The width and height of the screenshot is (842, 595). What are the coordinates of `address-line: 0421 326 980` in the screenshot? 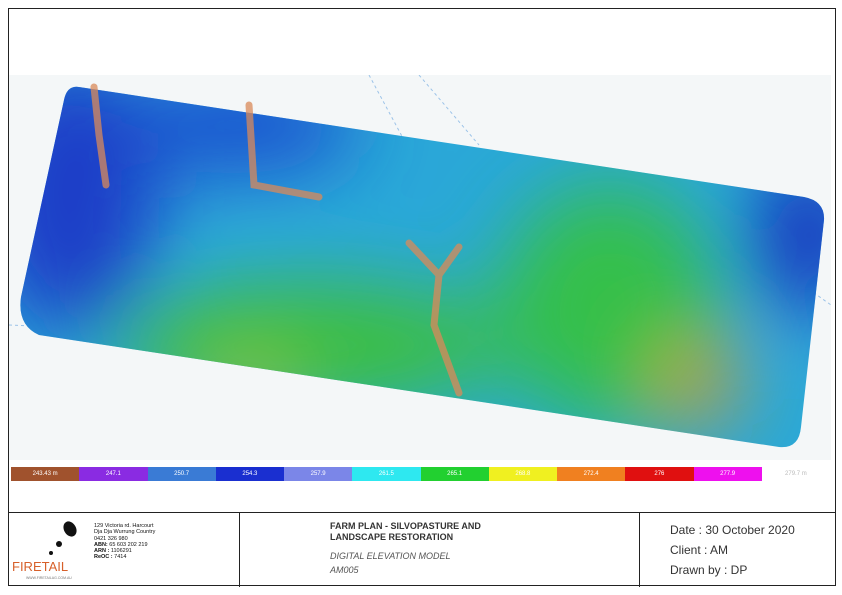 It's located at (111, 538).